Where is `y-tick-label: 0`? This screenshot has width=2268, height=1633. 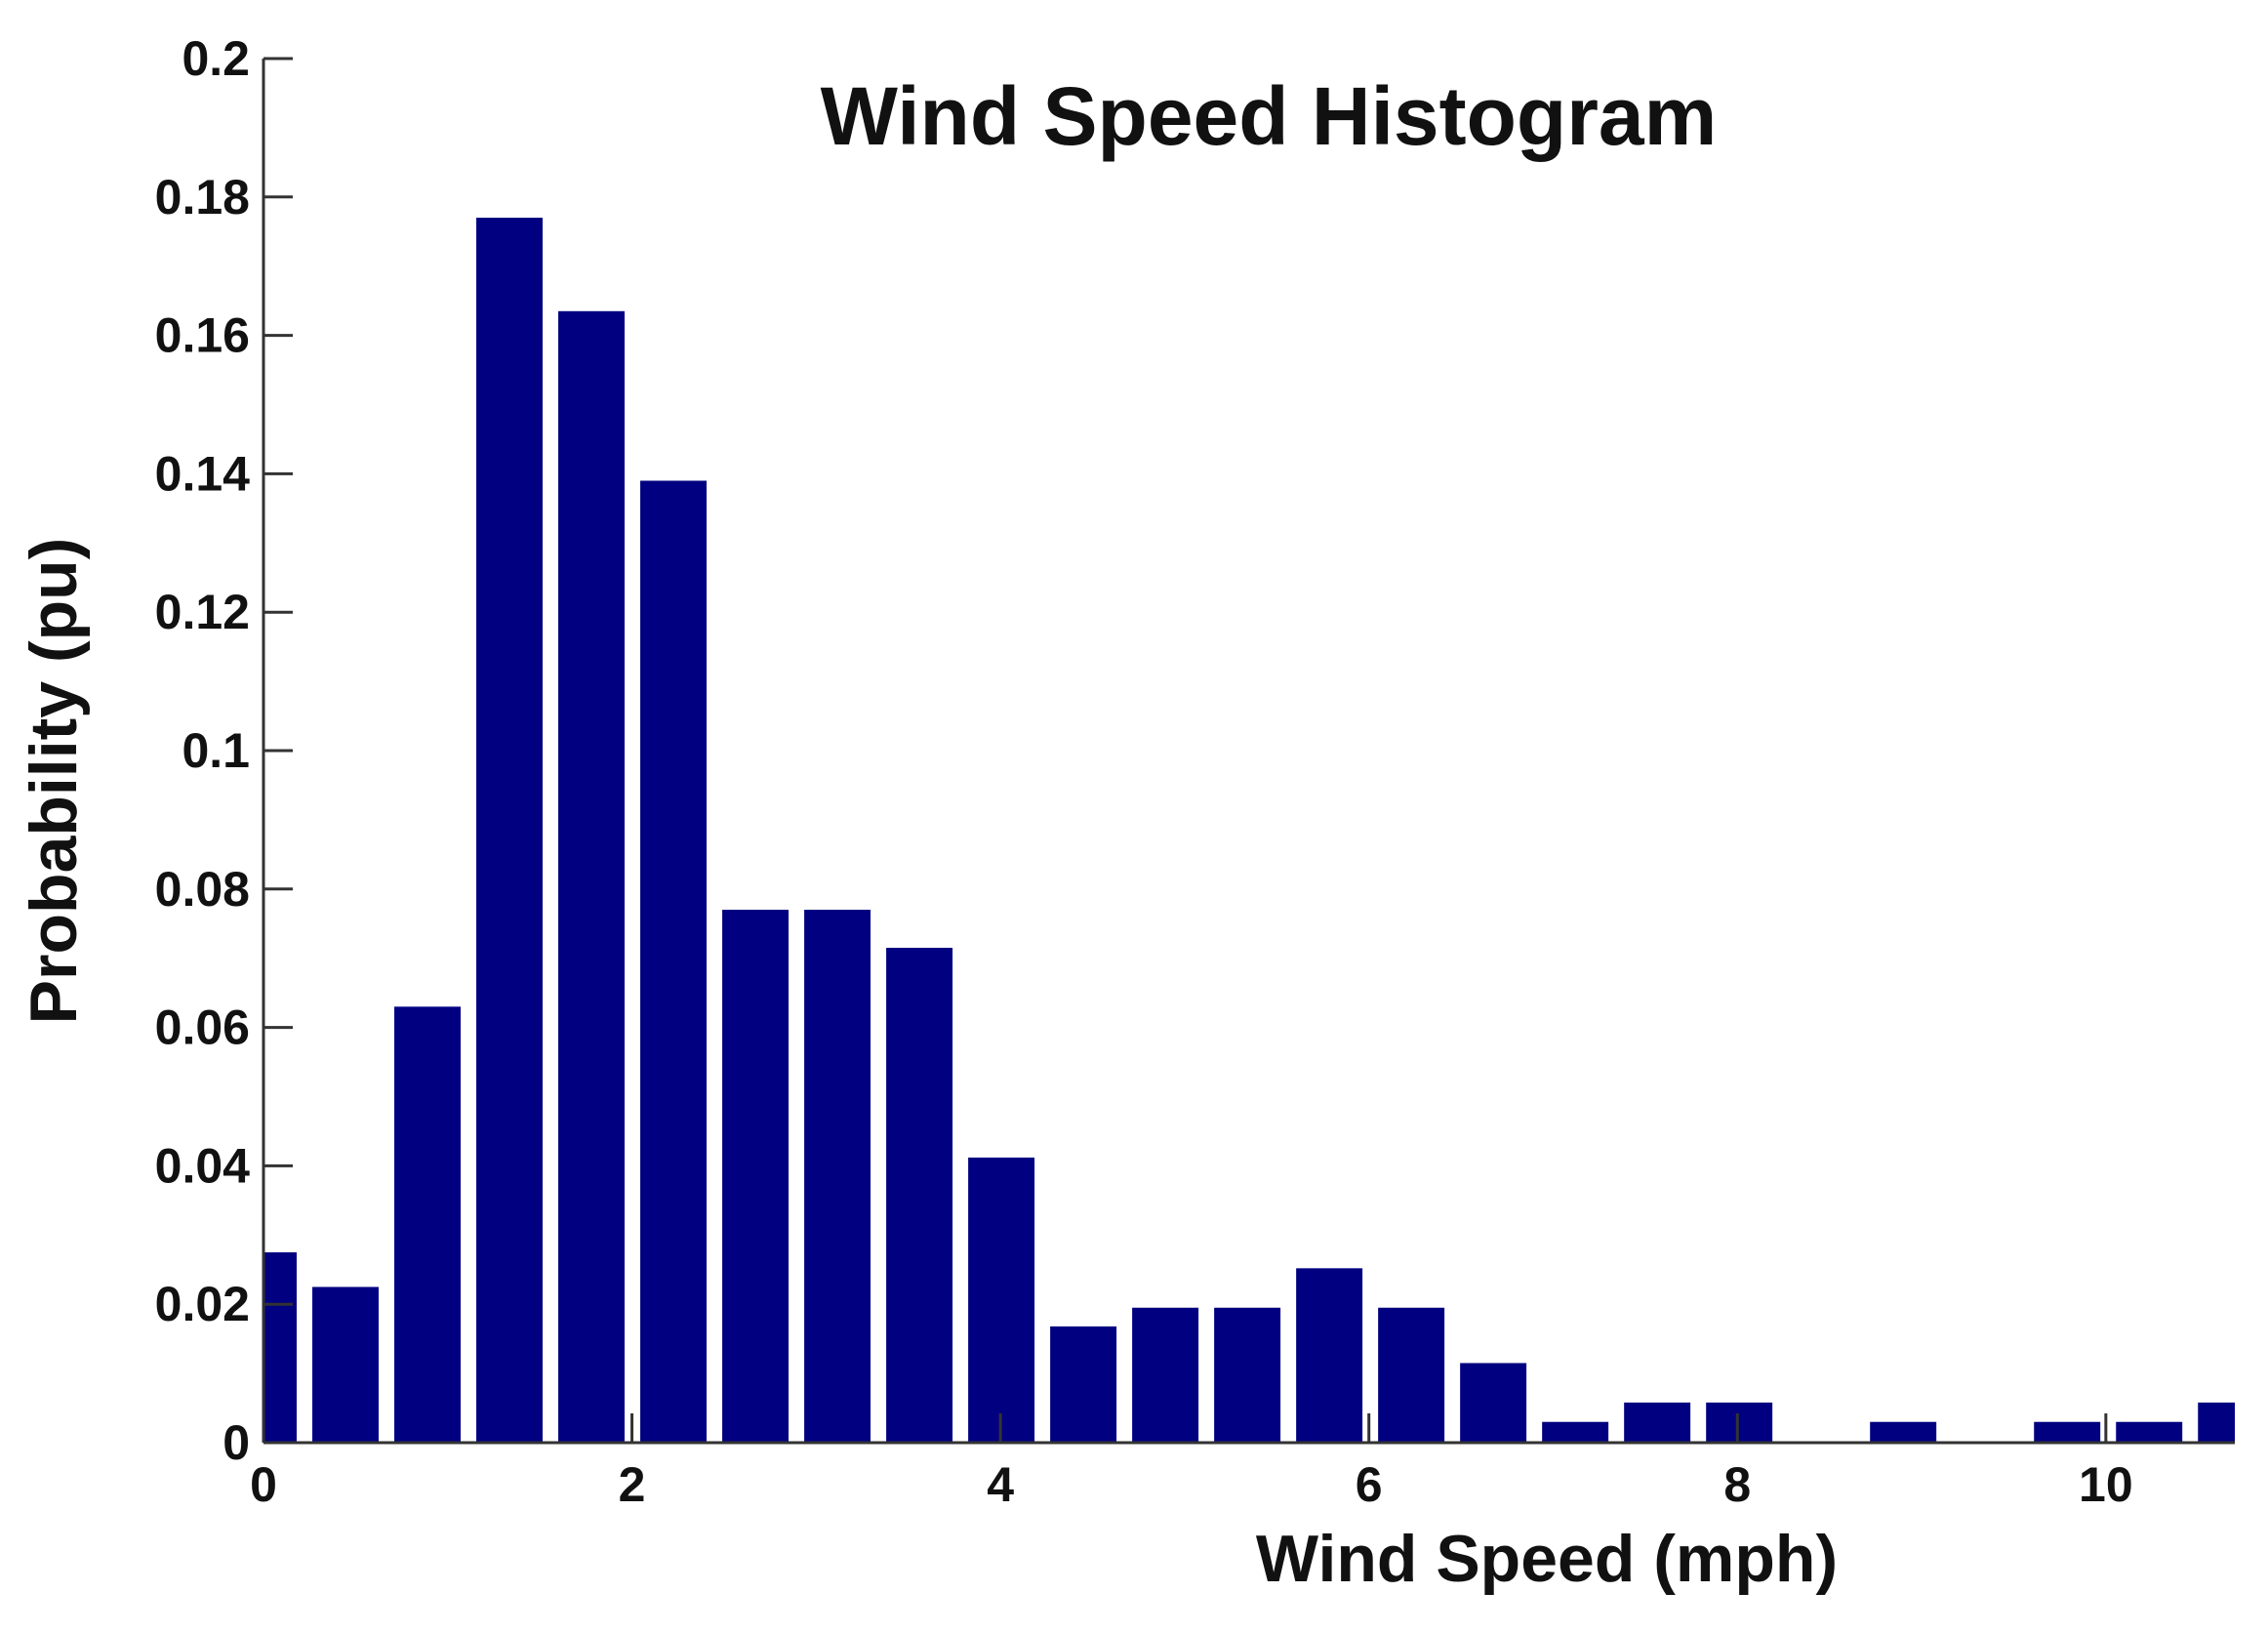
y-tick-label: 0 is located at coordinates (237, 1442).